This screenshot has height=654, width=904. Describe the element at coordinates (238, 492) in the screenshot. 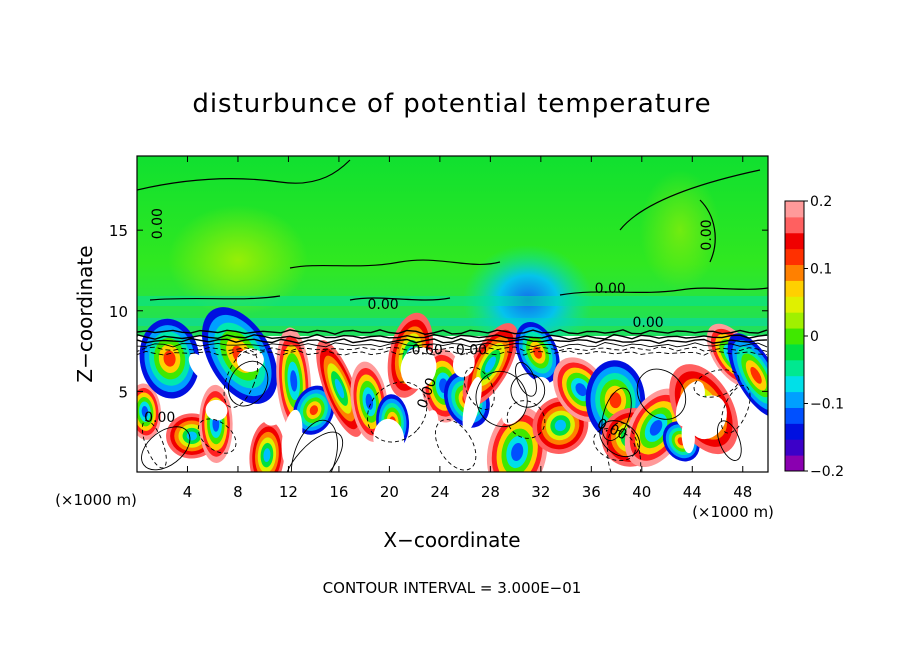

I see `x-tick-label: 8` at that location.